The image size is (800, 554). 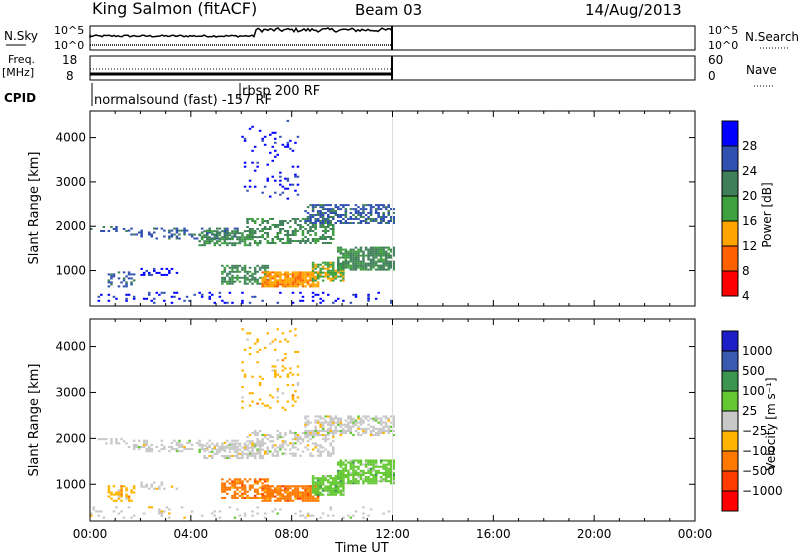 What do you see at coordinates (70, 76) in the screenshot?
I see `freq-tick-bottom: 8` at bounding box center [70, 76].